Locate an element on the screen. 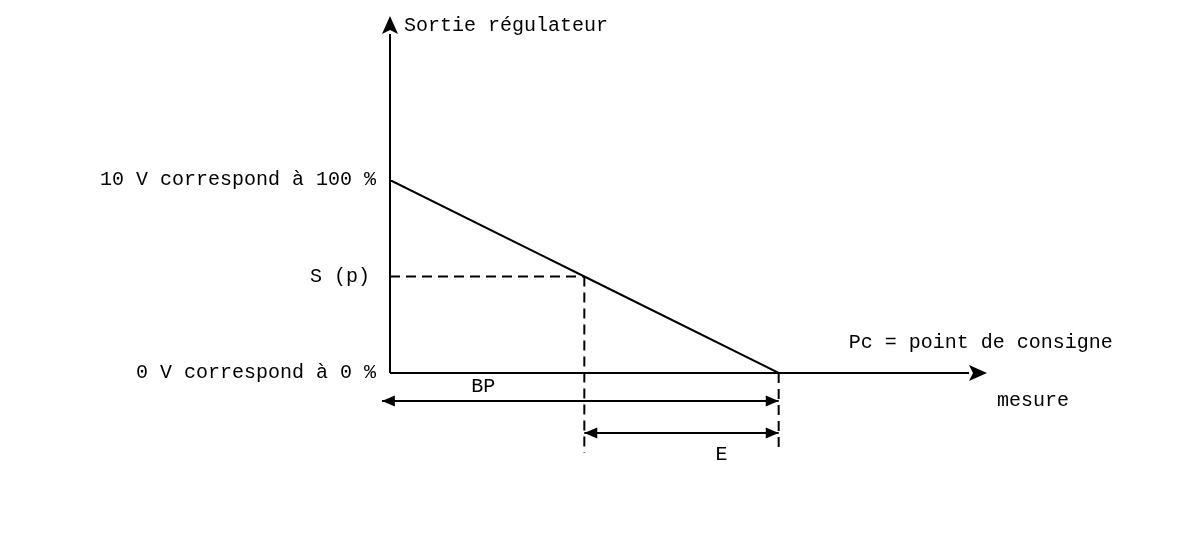 The height and width of the screenshot is (541, 1191). ref-line-label: S (p) is located at coordinates (339, 276).